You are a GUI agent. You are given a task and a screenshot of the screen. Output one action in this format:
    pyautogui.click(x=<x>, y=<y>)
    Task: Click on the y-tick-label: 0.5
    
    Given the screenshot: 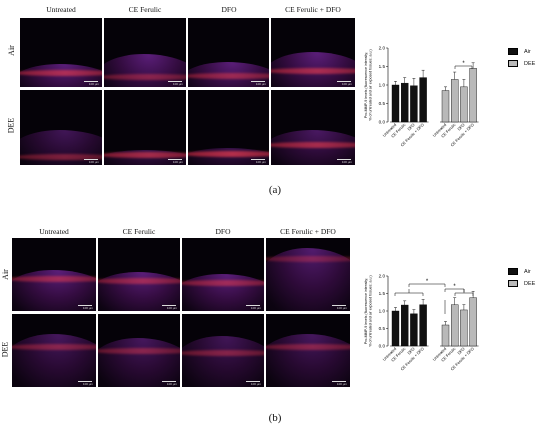 What is the action you would take?
    pyautogui.click(x=382, y=103)
    